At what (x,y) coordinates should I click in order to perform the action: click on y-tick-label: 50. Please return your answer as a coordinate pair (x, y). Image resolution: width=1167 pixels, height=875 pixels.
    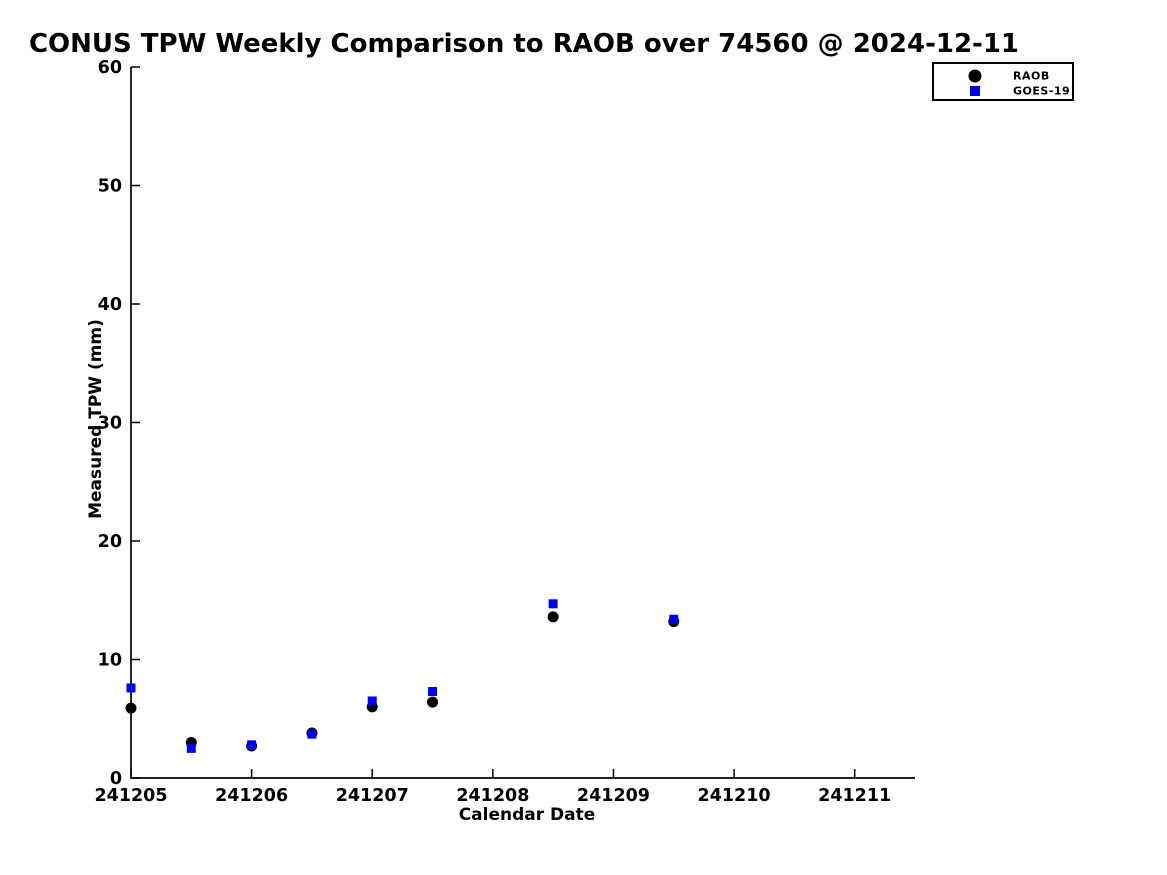
    Looking at the image, I should click on (110, 187).